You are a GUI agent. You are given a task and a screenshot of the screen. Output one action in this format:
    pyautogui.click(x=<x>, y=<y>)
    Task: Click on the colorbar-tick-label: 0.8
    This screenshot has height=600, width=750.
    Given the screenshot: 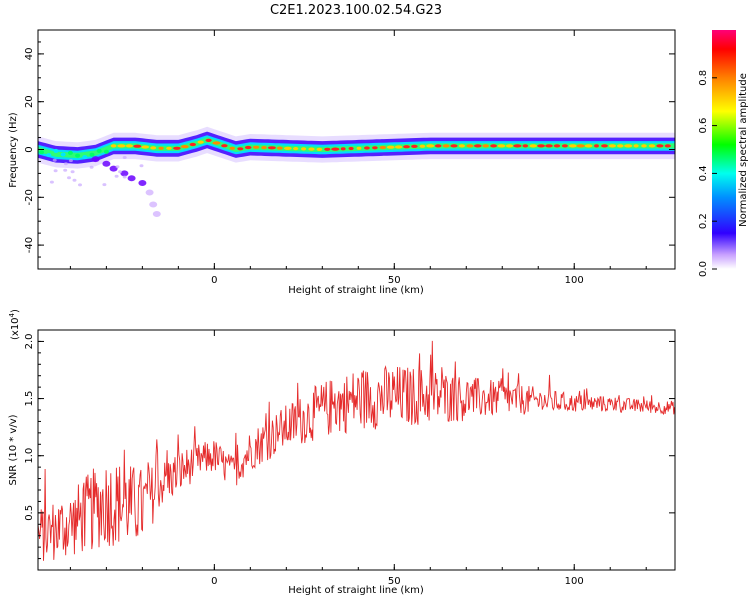 What is the action you would take?
    pyautogui.click(x=703, y=78)
    